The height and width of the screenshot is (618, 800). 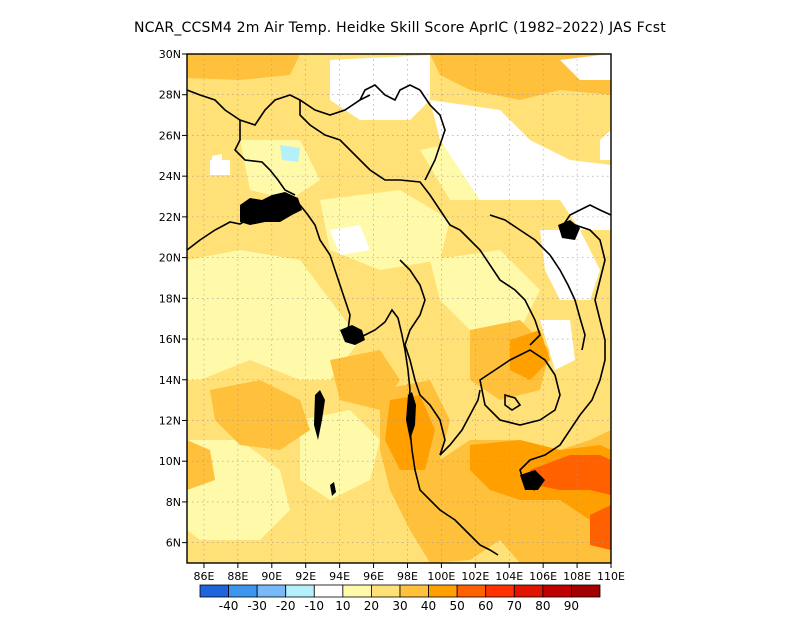 What do you see at coordinates (173, 543) in the screenshot?
I see `lat-tick-label: 6N` at bounding box center [173, 543].